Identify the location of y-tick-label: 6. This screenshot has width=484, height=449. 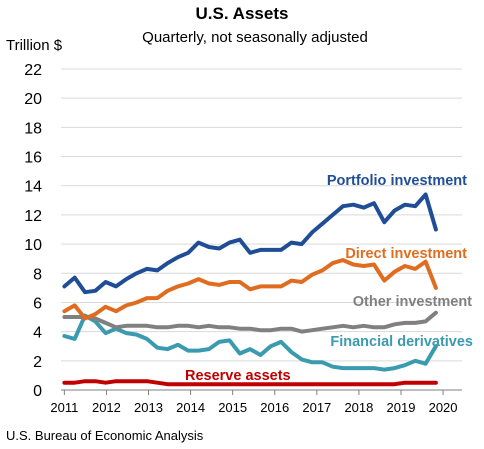
(37, 303).